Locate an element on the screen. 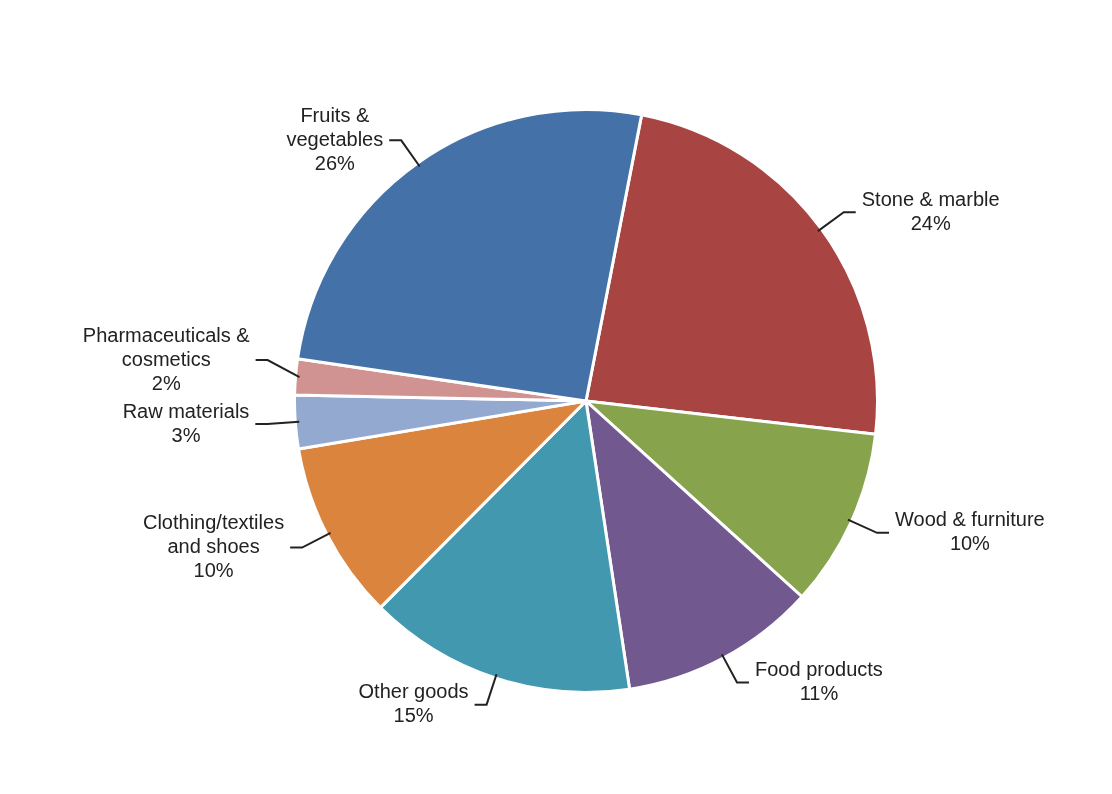 The image size is (1112, 794). slice-label: Other goods is located at coordinates (413, 691).